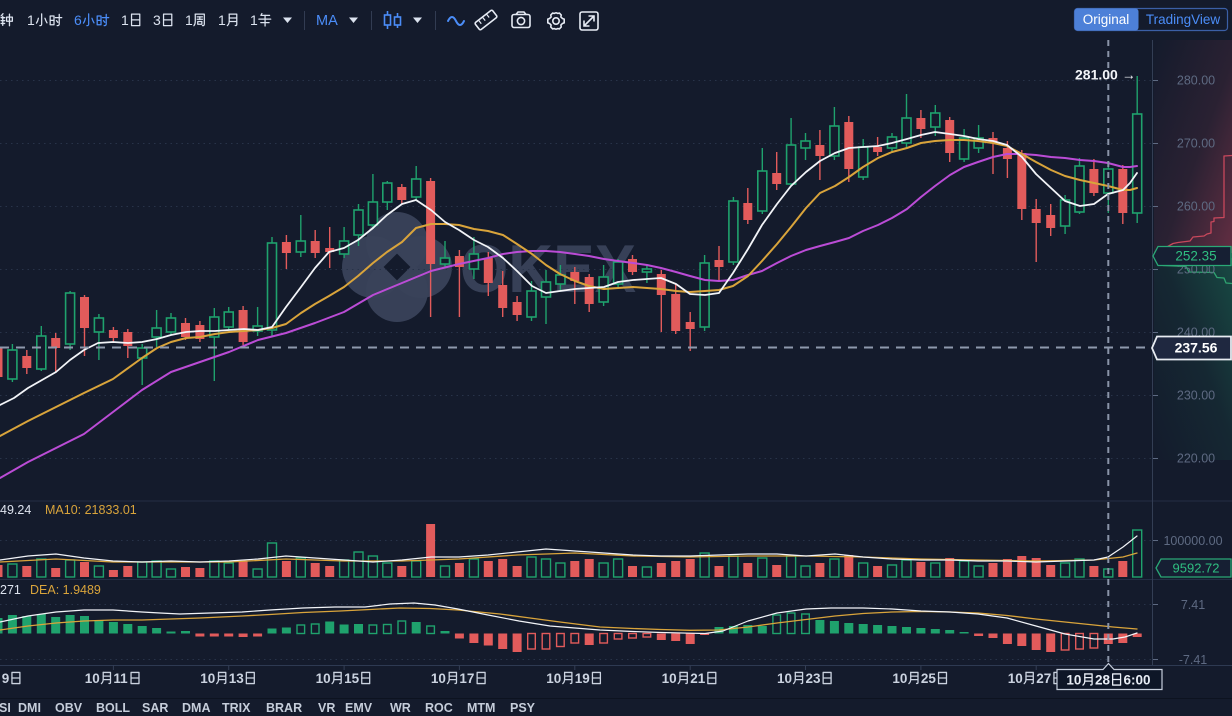 The height and width of the screenshot is (716, 1232). Describe the element at coordinates (1196, 459) in the screenshot. I see `svg-text: 220.00` at that location.